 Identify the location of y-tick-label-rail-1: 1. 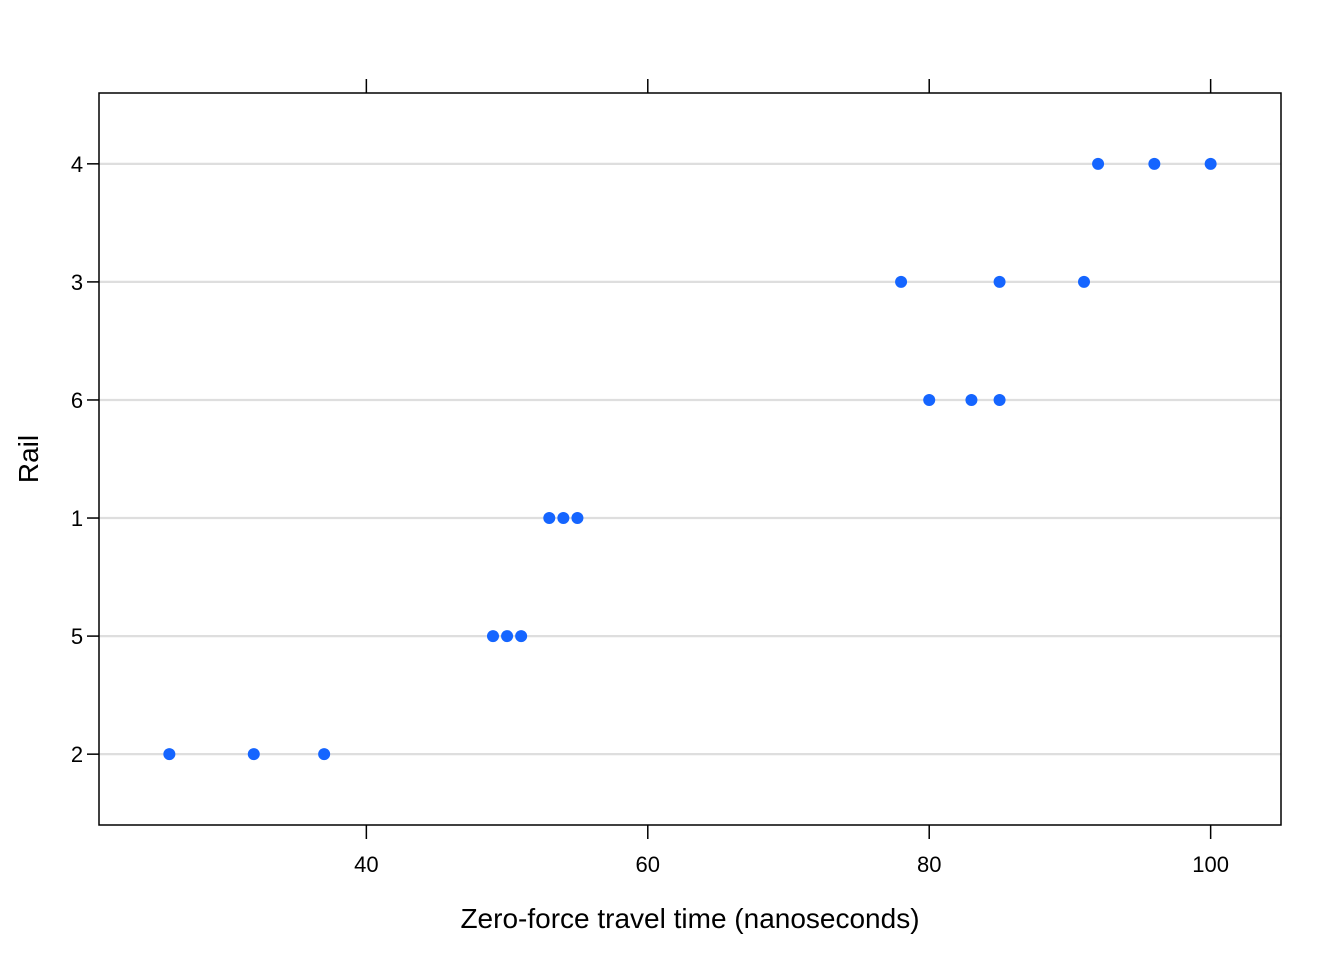
(77, 518).